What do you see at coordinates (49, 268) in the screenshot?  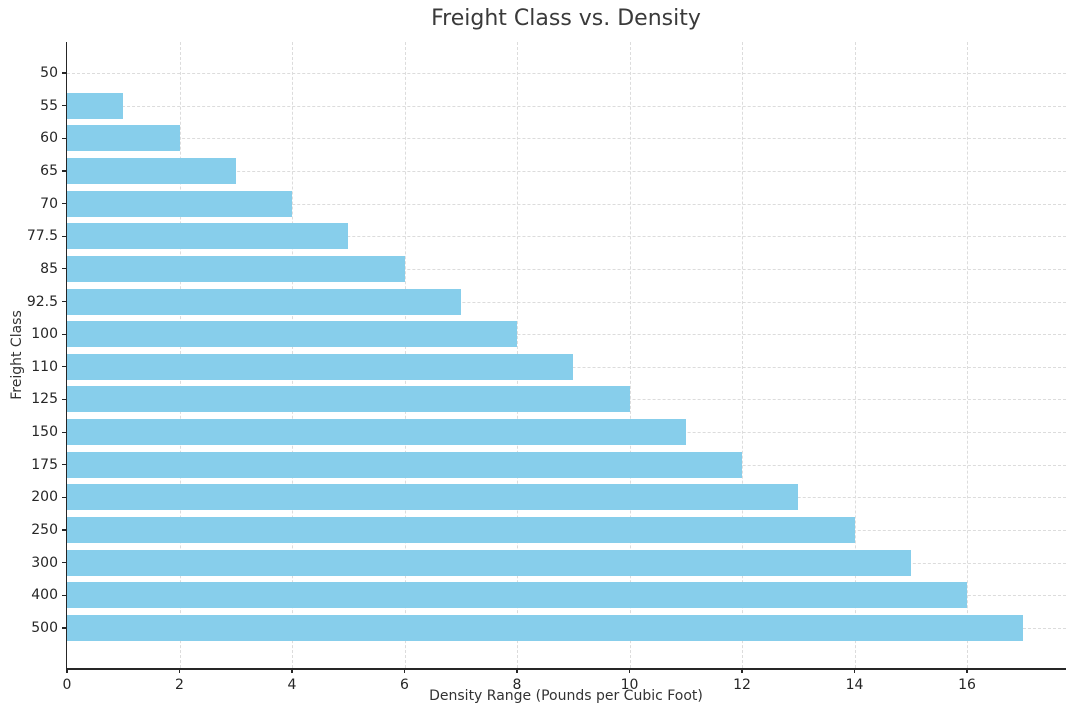 I see `y-tick-label: 85` at bounding box center [49, 268].